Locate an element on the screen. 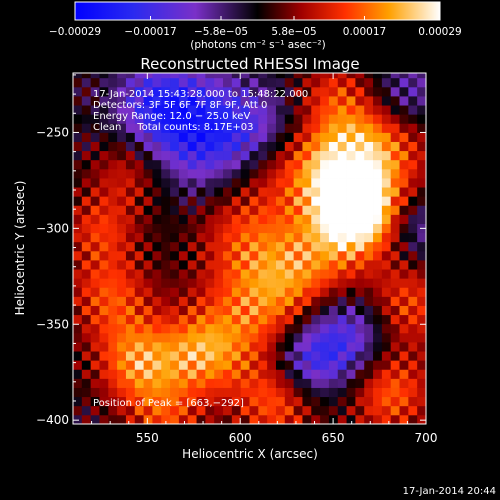 The height and width of the screenshot is (500, 500). annotation-peak-position: Position of Peak = [663,−292] is located at coordinates (168, 403).